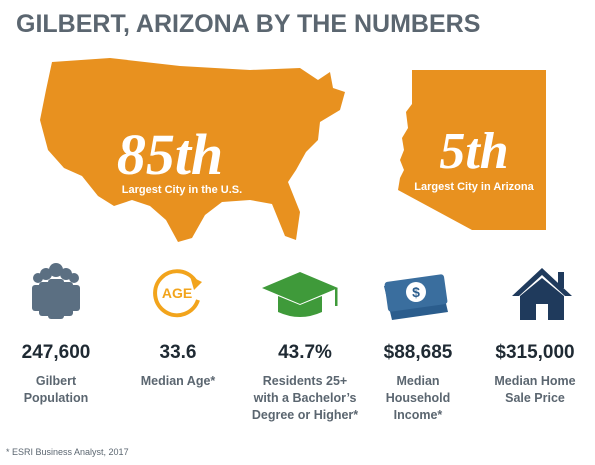 This screenshot has width=595, height=465. Describe the element at coordinates (534, 381) in the screenshot. I see `stat-label: Median Home` at that location.